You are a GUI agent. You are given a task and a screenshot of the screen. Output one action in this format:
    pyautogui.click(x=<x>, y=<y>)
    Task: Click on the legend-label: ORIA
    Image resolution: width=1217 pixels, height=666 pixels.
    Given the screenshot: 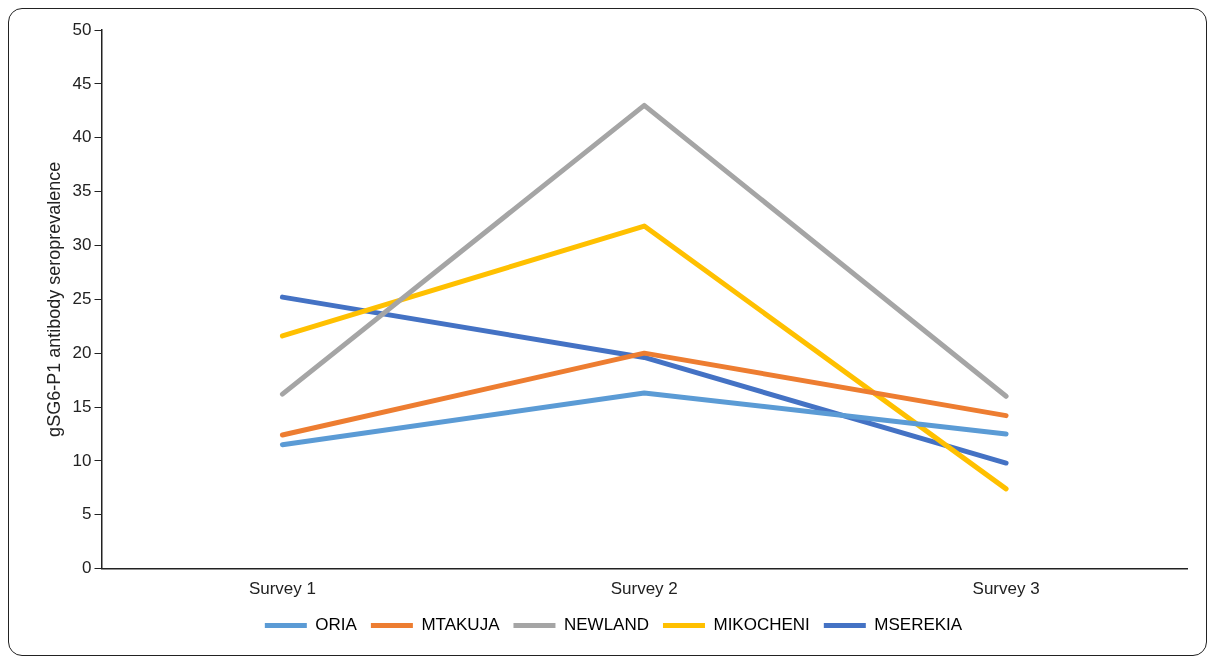 What is the action you would take?
    pyautogui.click(x=336, y=625)
    